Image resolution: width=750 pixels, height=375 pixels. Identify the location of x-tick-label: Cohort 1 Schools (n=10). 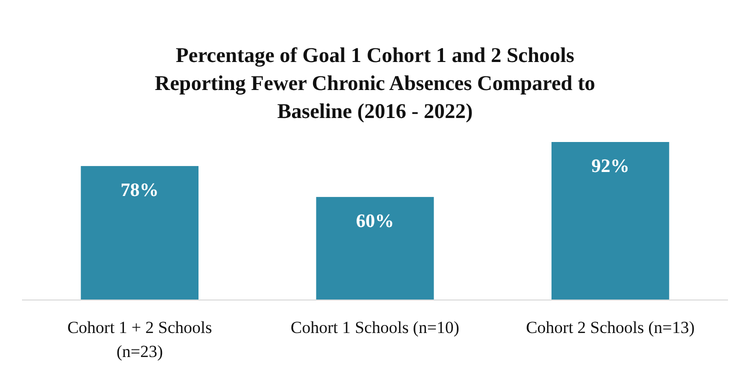
(375, 327).